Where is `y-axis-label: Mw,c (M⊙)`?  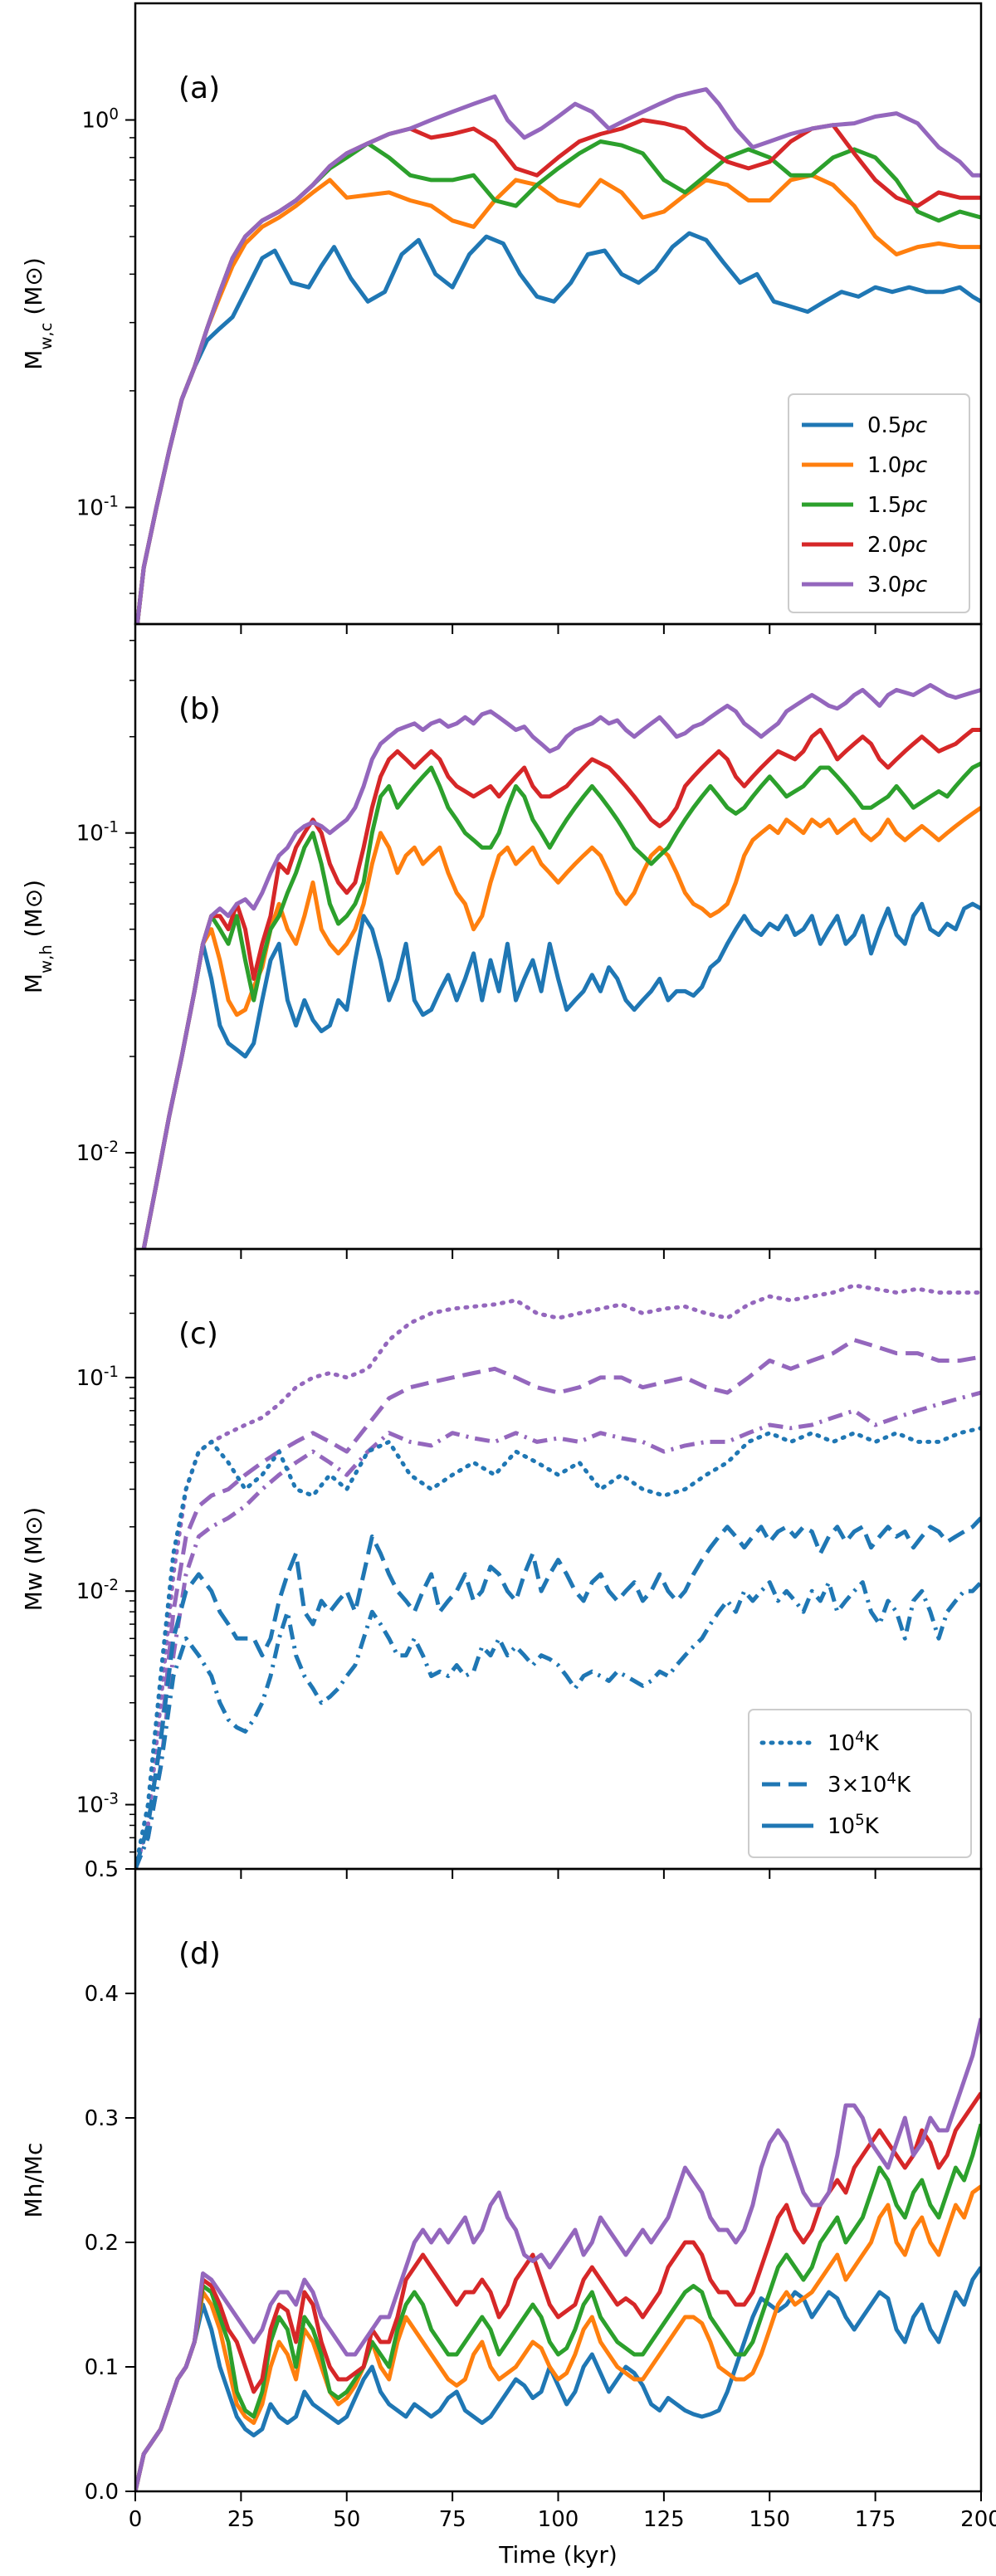
y-axis-label: Mw,c (M⊙) is located at coordinates (38, 313).